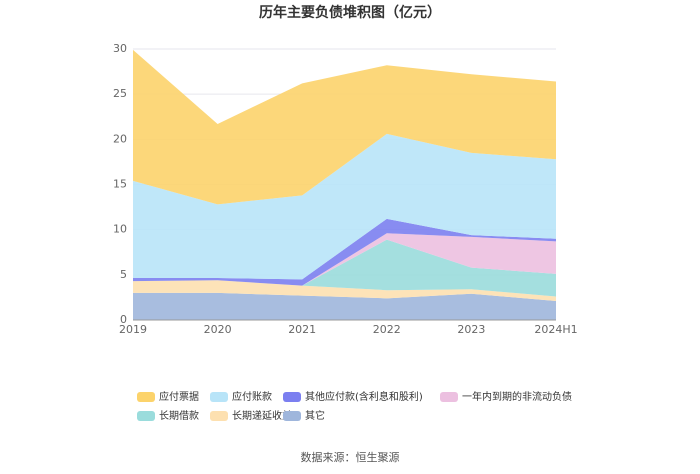  I want to click on legend-label: 应付票据, so click(179, 396).